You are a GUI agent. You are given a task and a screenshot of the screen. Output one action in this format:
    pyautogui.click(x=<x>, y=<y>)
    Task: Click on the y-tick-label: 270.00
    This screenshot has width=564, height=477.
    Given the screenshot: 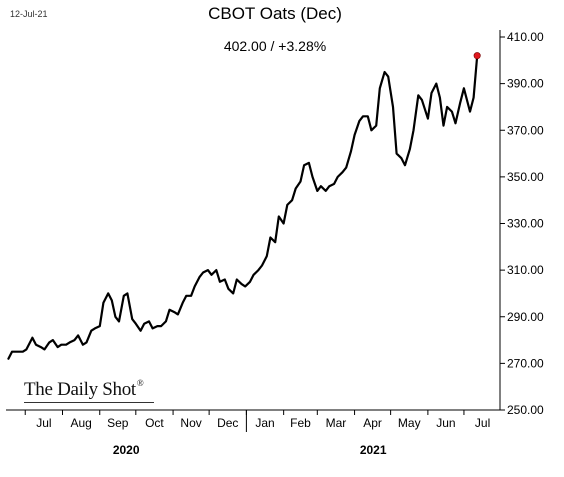 What is the action you would take?
    pyautogui.click(x=525, y=363)
    